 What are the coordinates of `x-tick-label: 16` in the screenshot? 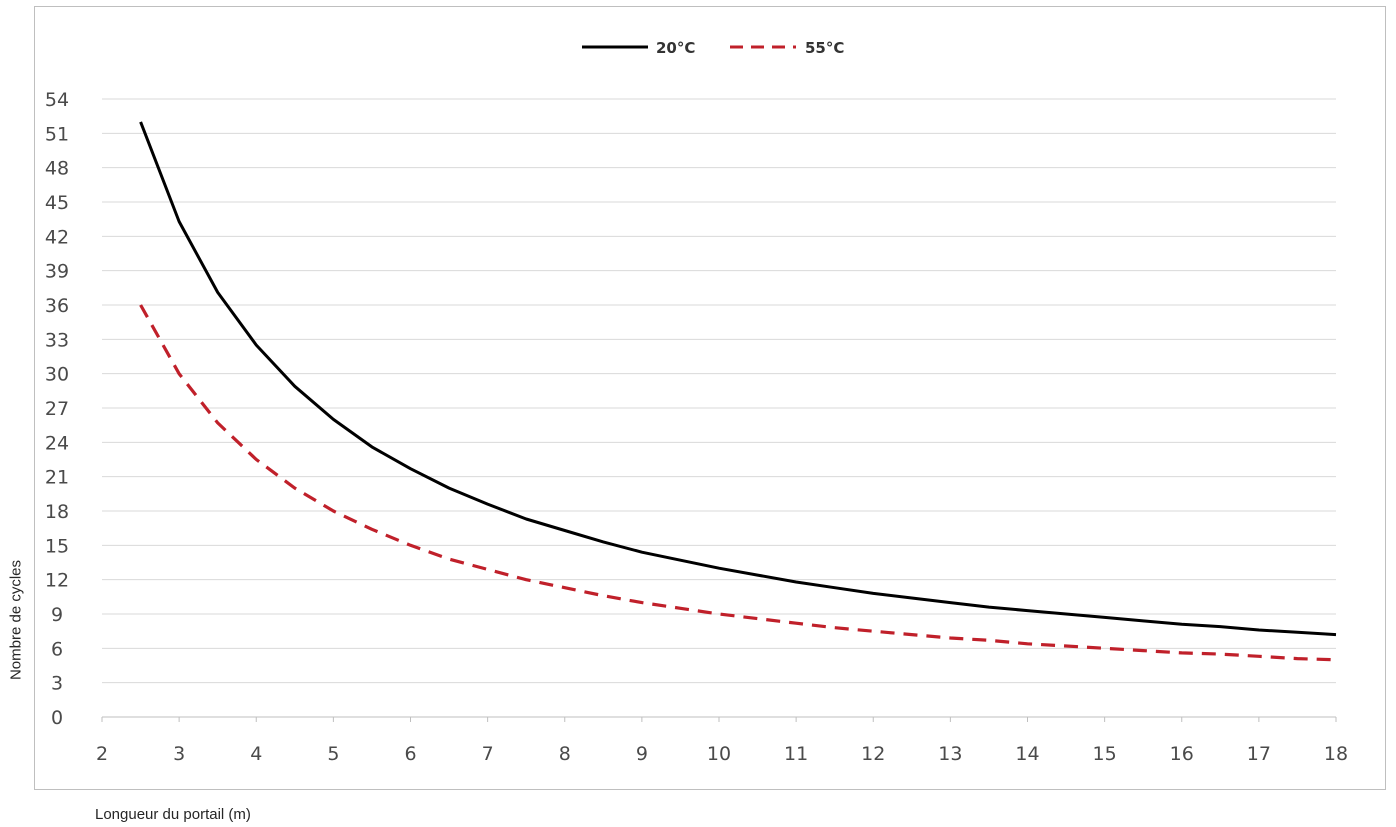 It's located at (1182, 754).